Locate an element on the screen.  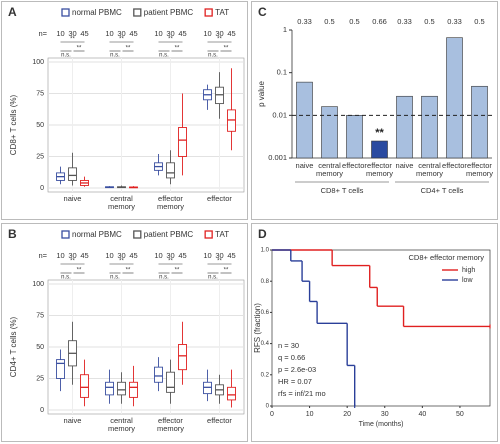
legend-label: normal PBMC is located at coordinates (97, 12).